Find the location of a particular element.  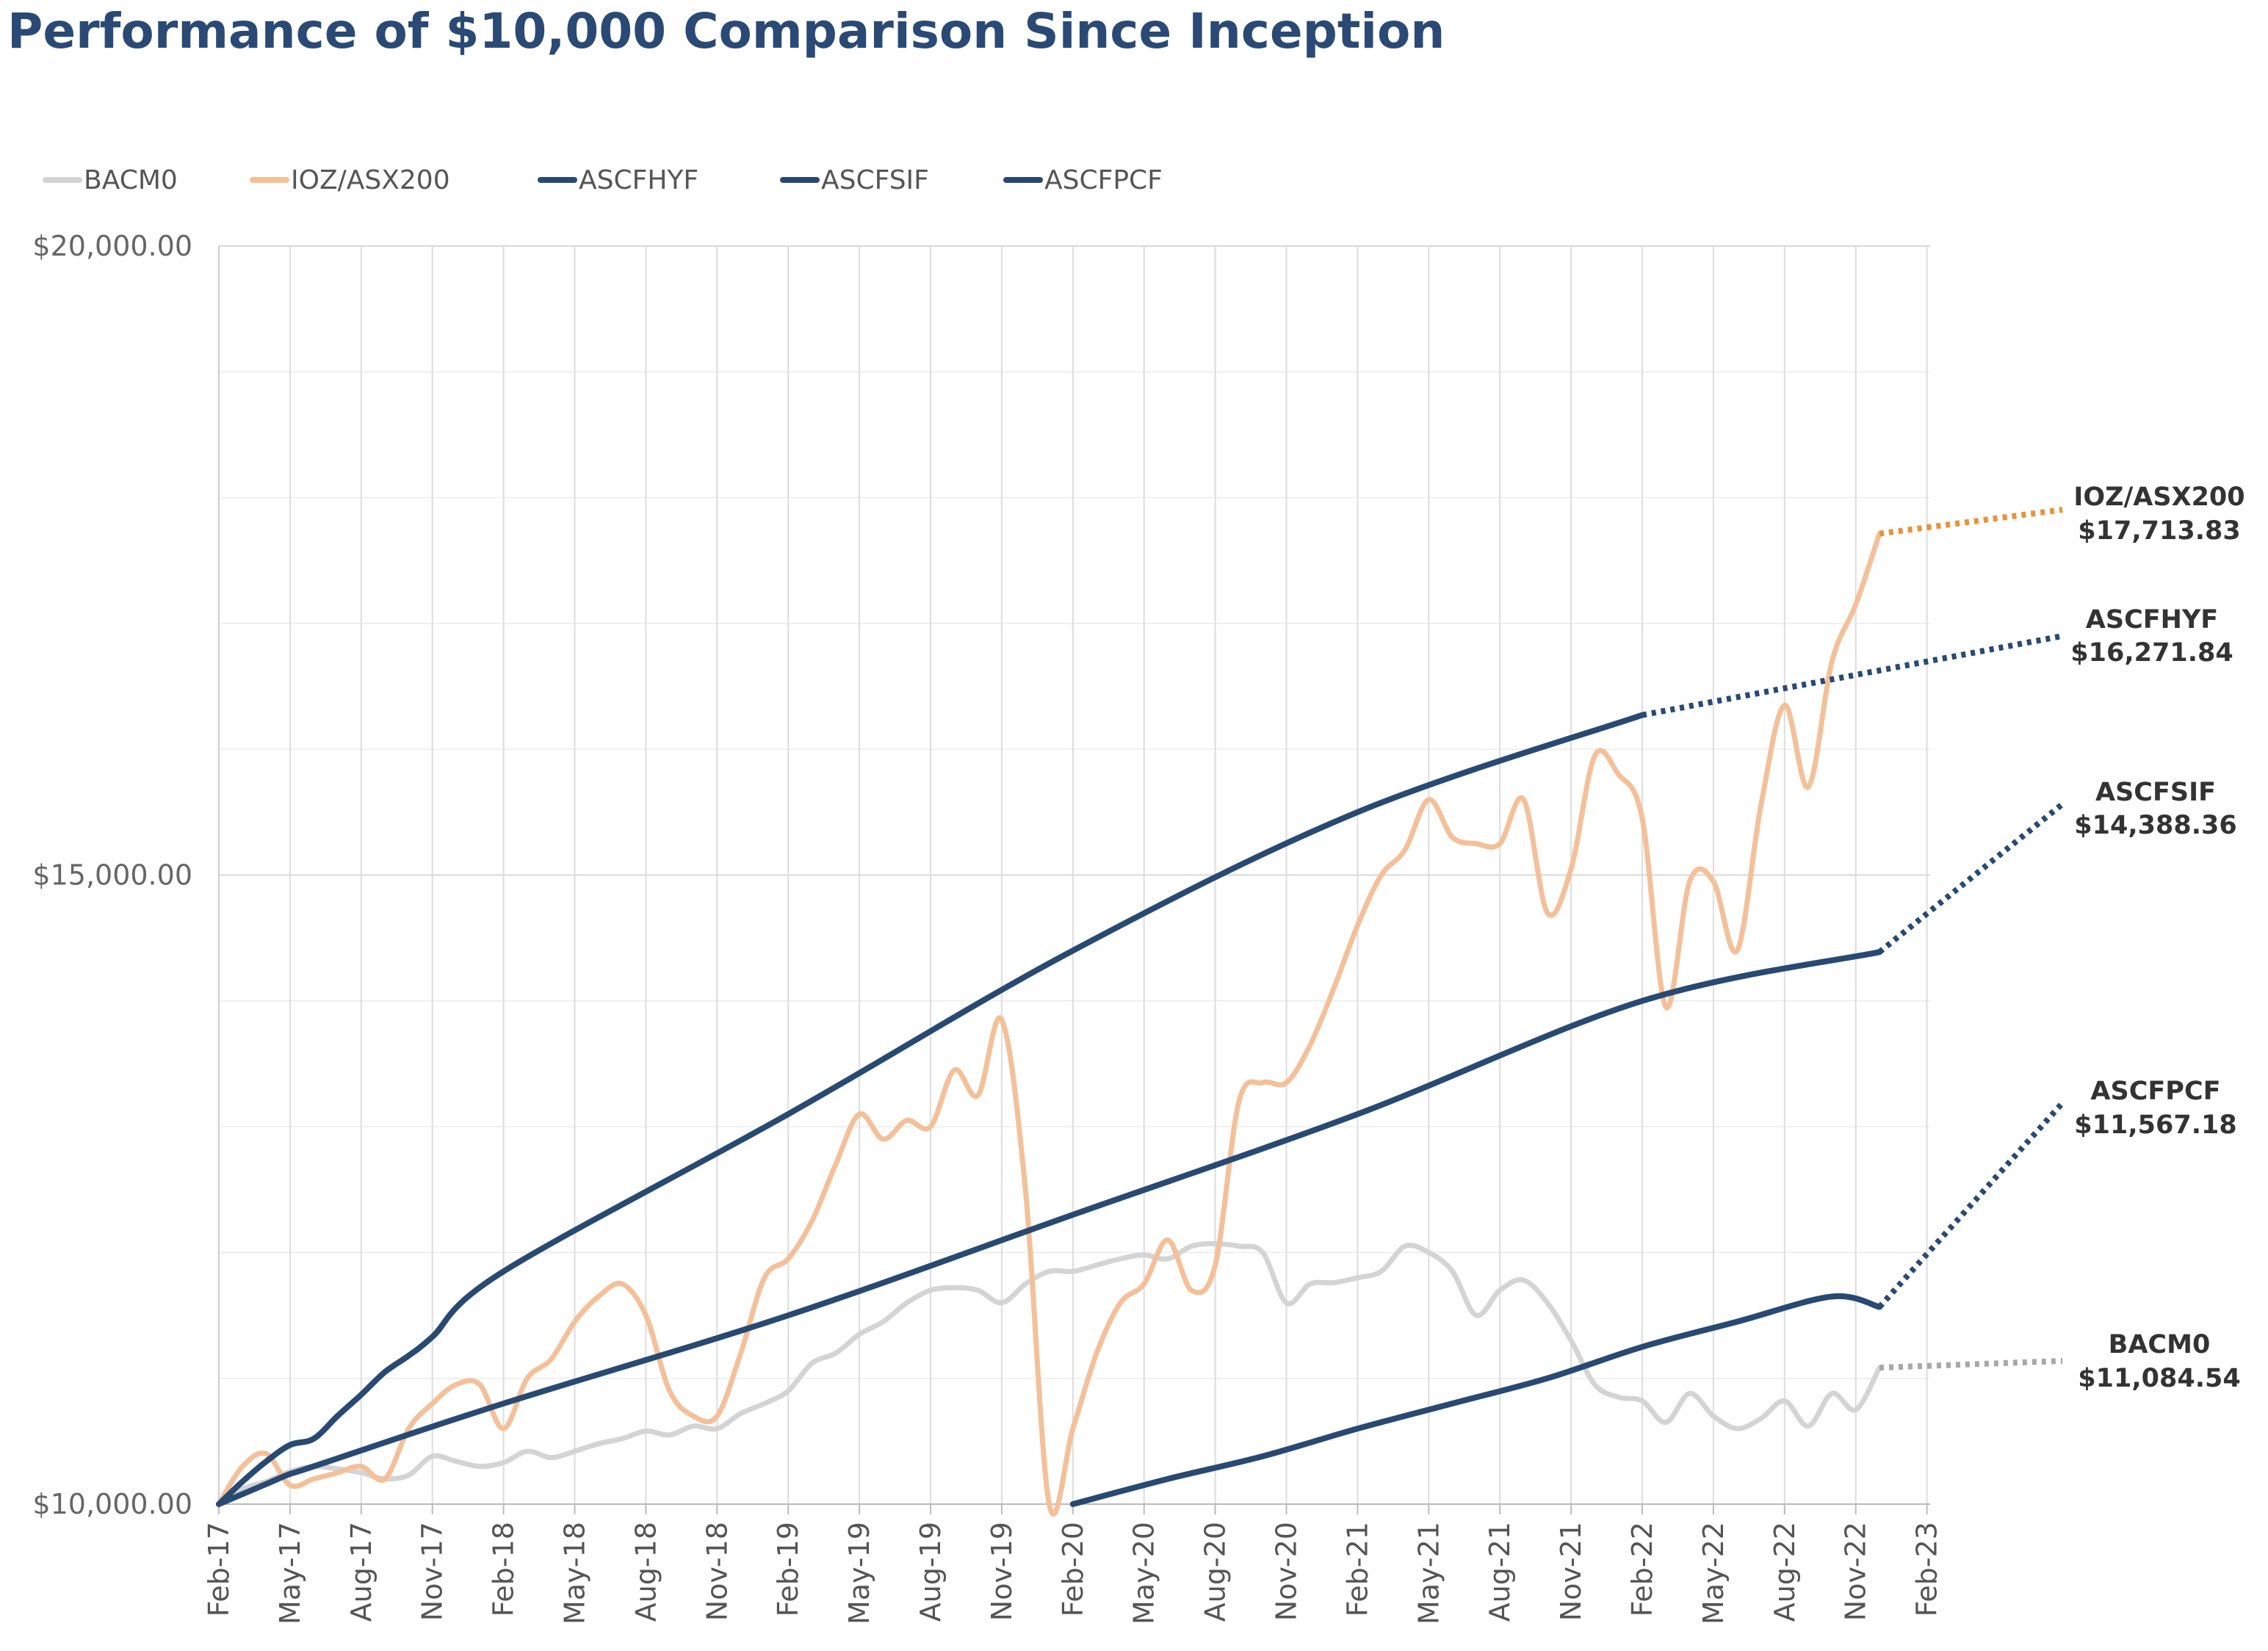

end-label-name: BACM0 is located at coordinates (2160, 1344).